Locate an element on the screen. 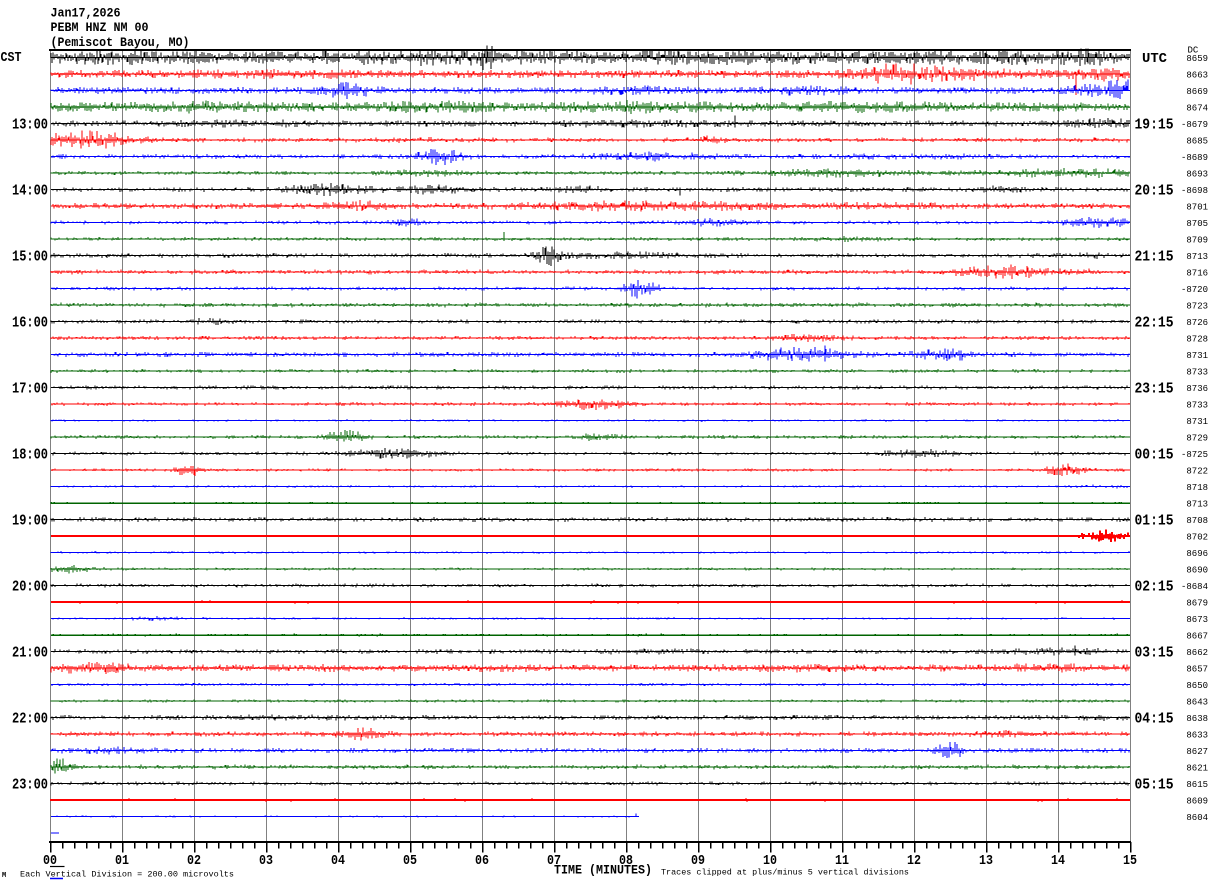 The image size is (1210, 886). svg-text: 09 is located at coordinates (698, 861).